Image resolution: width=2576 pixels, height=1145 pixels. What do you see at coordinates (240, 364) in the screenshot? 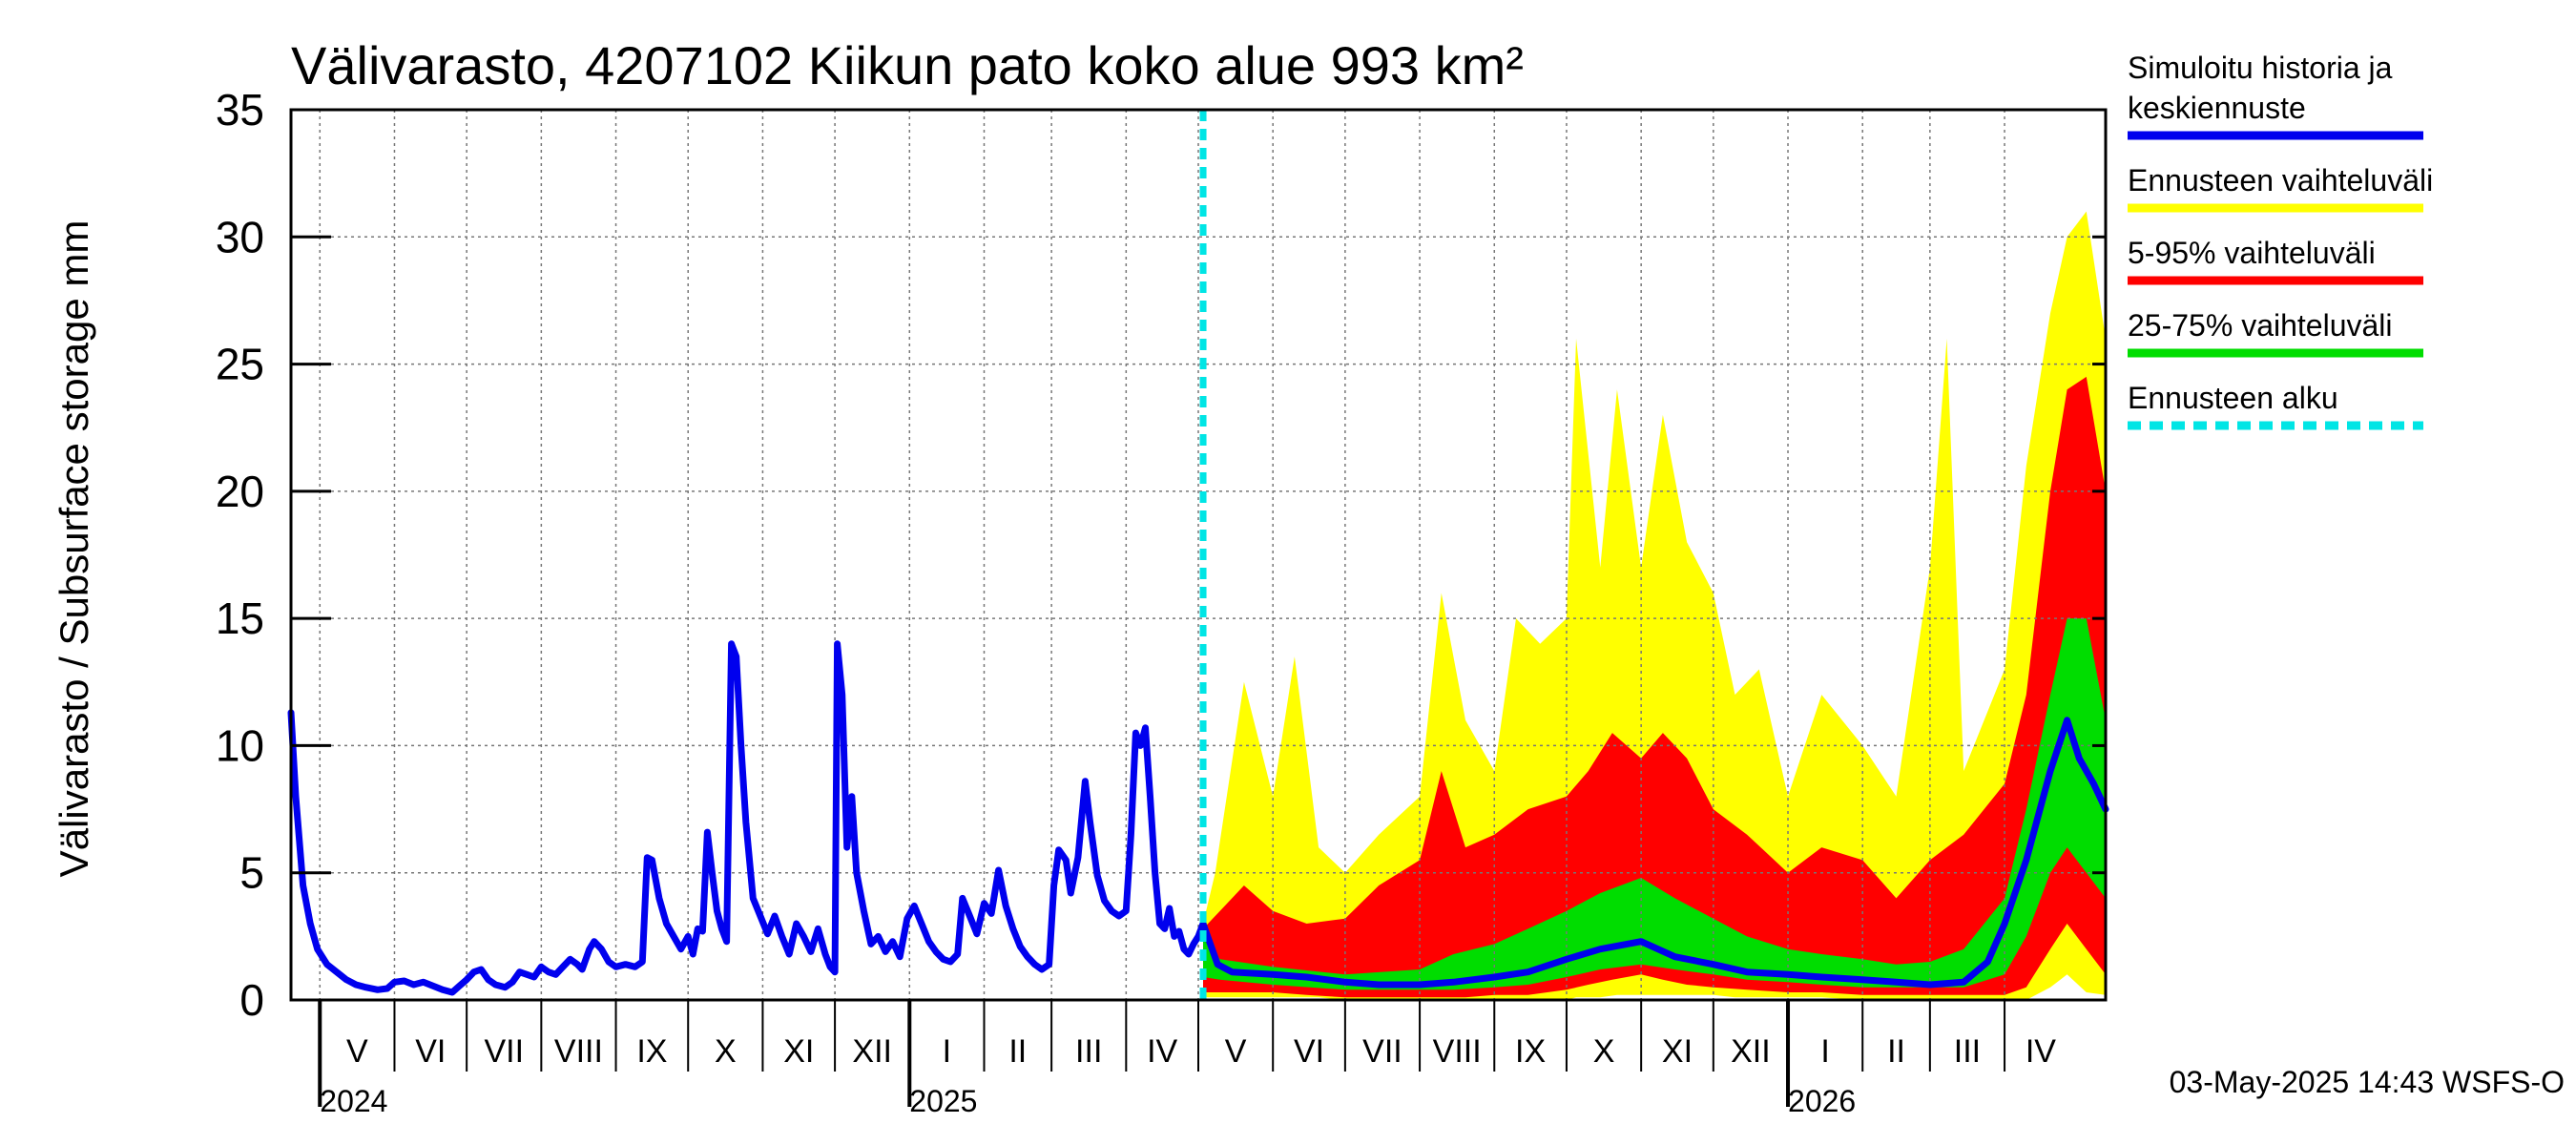
I see `y-tick-label: 25` at bounding box center [240, 364].